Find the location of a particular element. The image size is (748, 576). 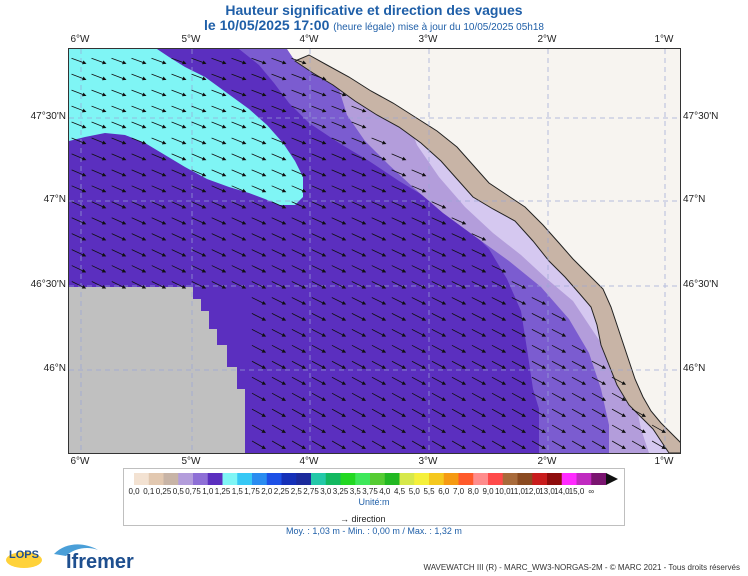

lon-tick-bottom: 6°W is located at coordinates (80, 461).